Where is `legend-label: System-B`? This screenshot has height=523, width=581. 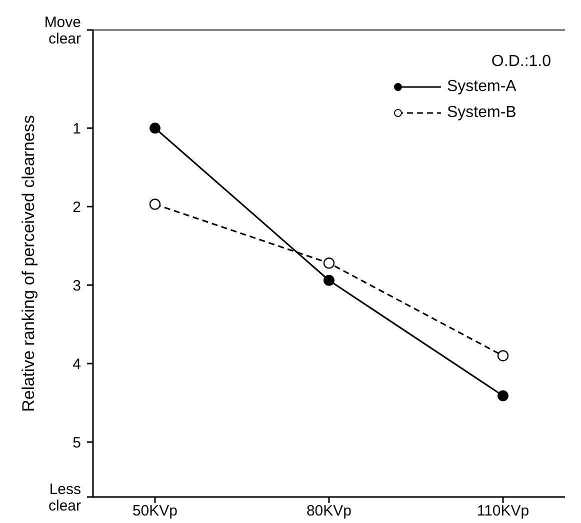 legend-label: System-B is located at coordinates (481, 113).